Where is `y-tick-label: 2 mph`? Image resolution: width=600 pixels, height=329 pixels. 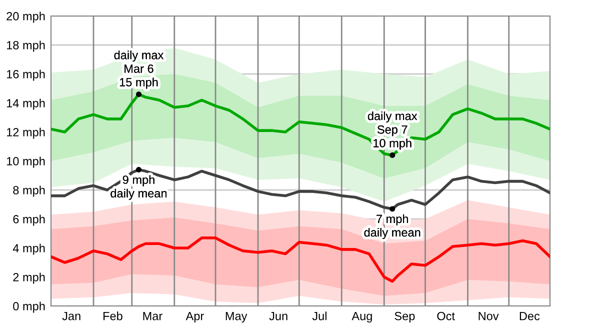 y-tick-label: 2 mph is located at coordinates (29, 278).